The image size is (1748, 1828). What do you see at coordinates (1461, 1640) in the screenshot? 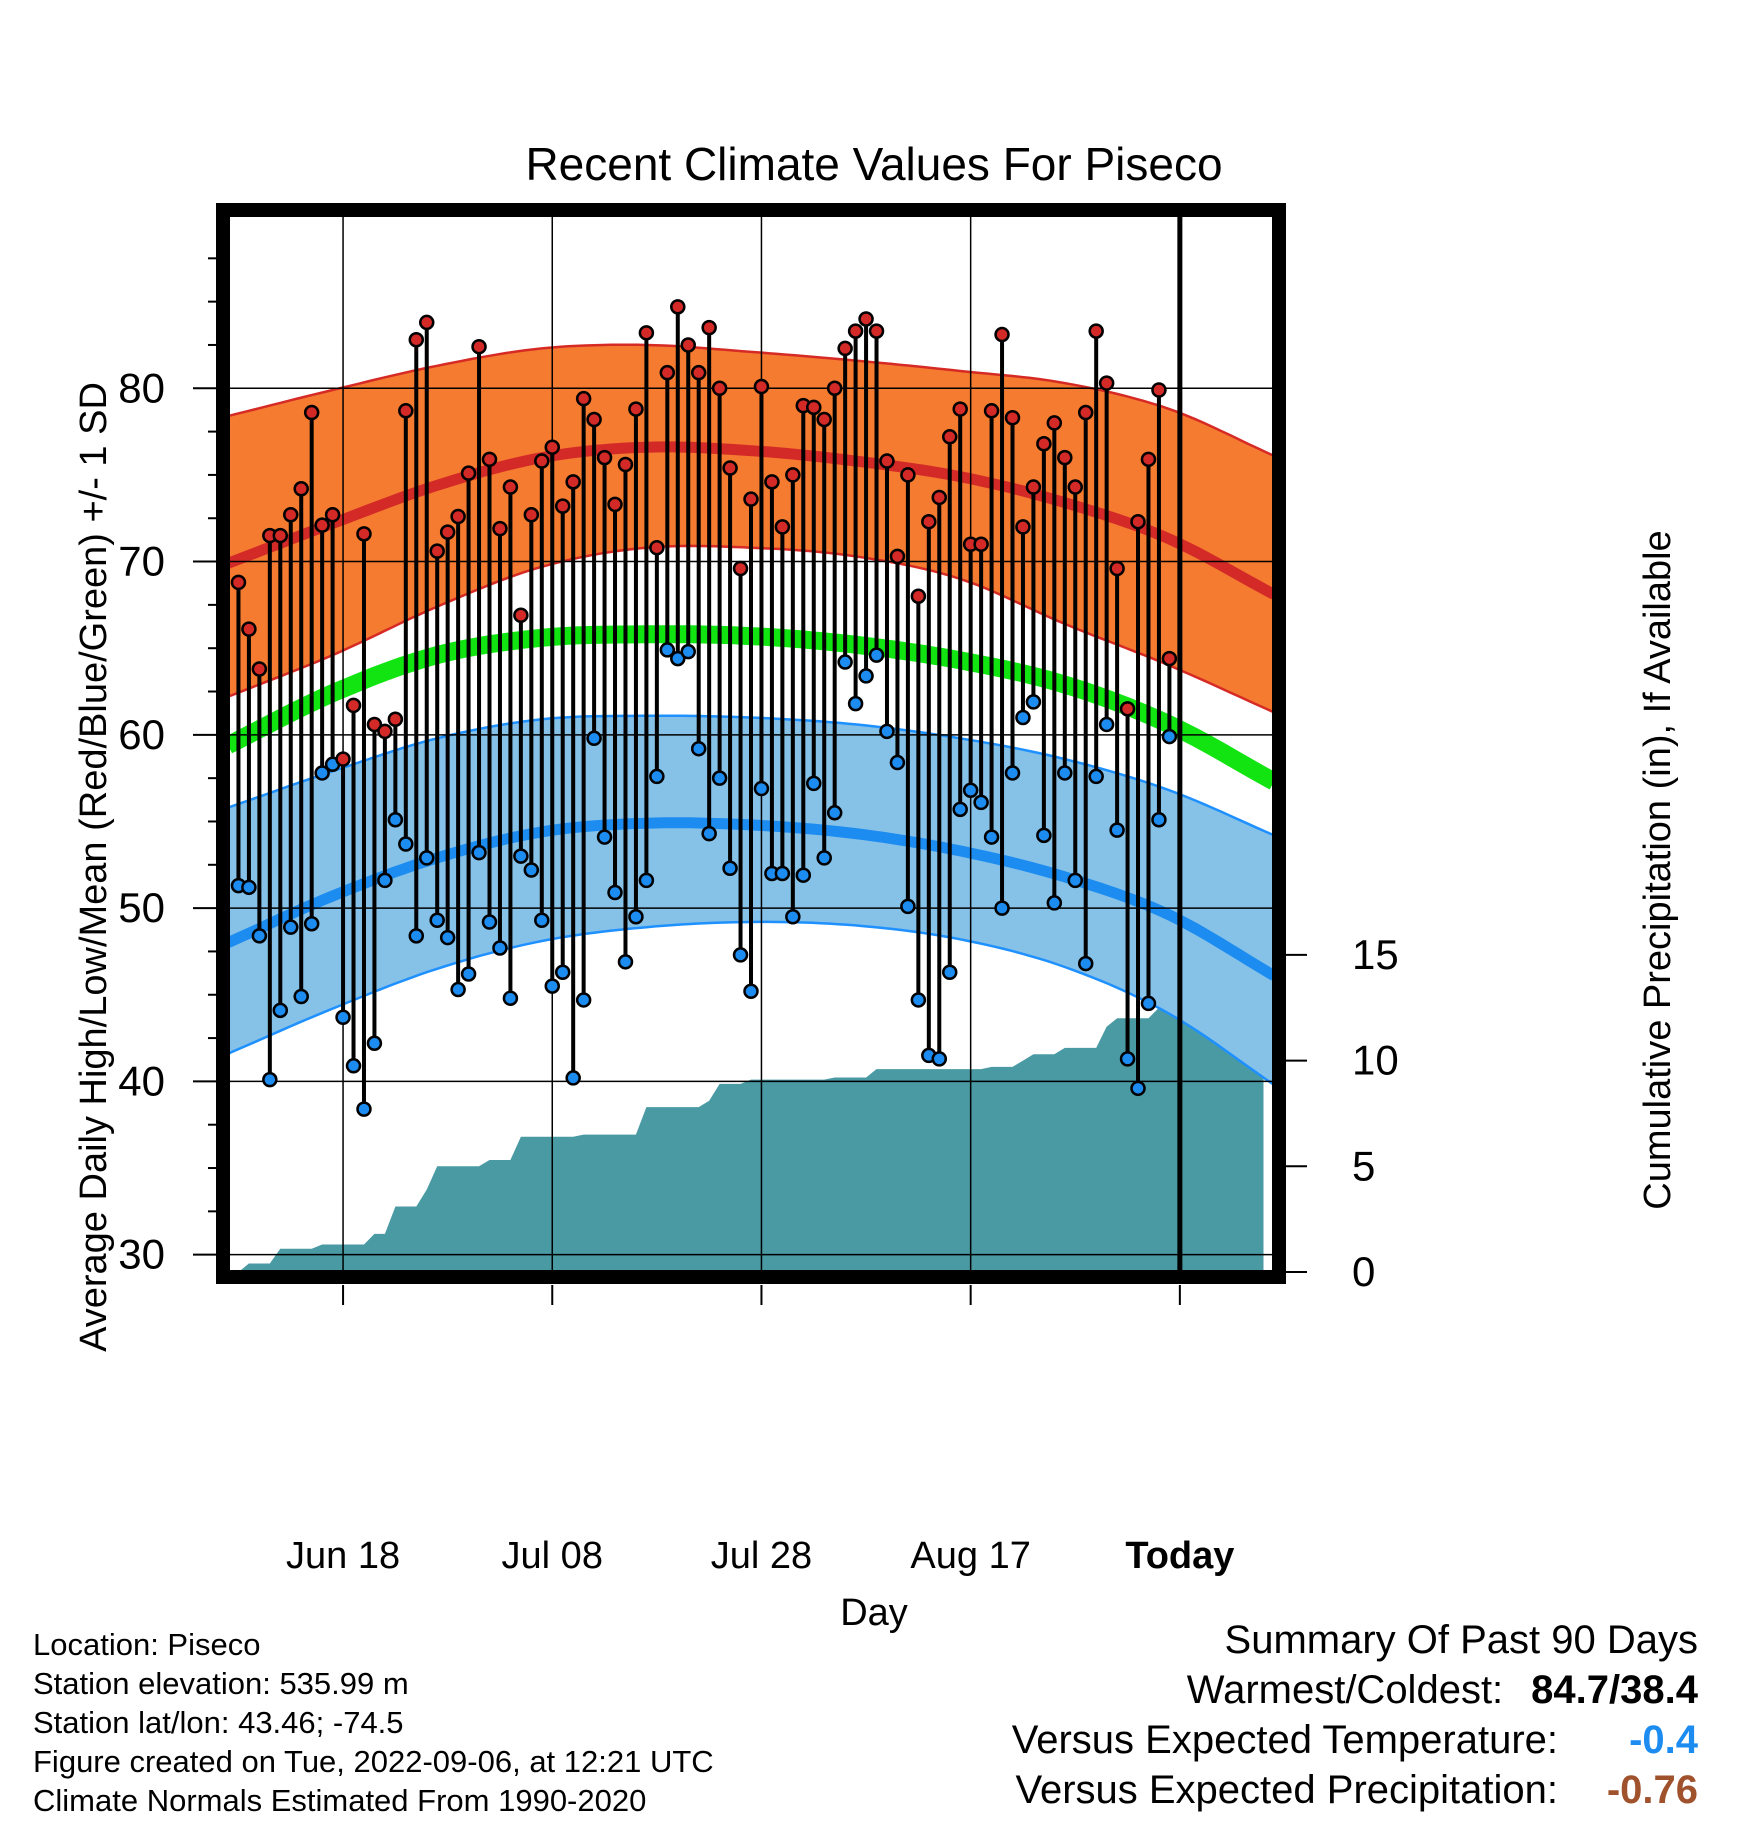
I see `summary-title: Summary Of Past 90 Days` at bounding box center [1461, 1640].